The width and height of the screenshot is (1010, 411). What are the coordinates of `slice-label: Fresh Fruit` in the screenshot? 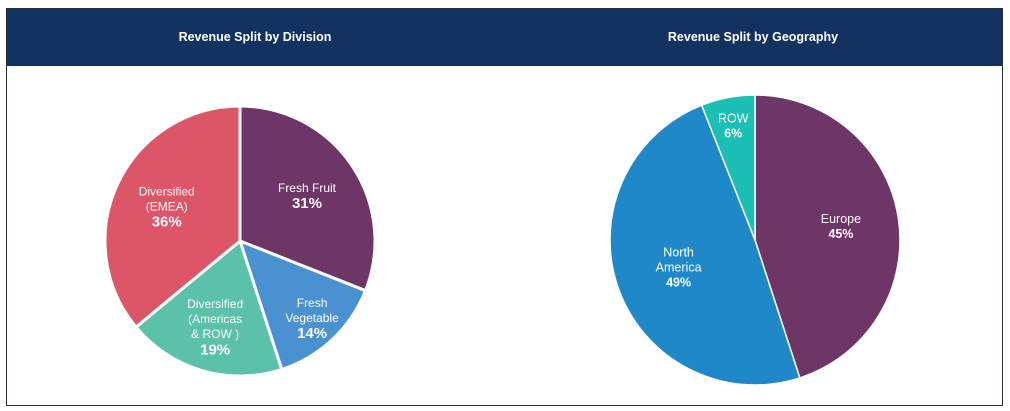 It's located at (307, 188).